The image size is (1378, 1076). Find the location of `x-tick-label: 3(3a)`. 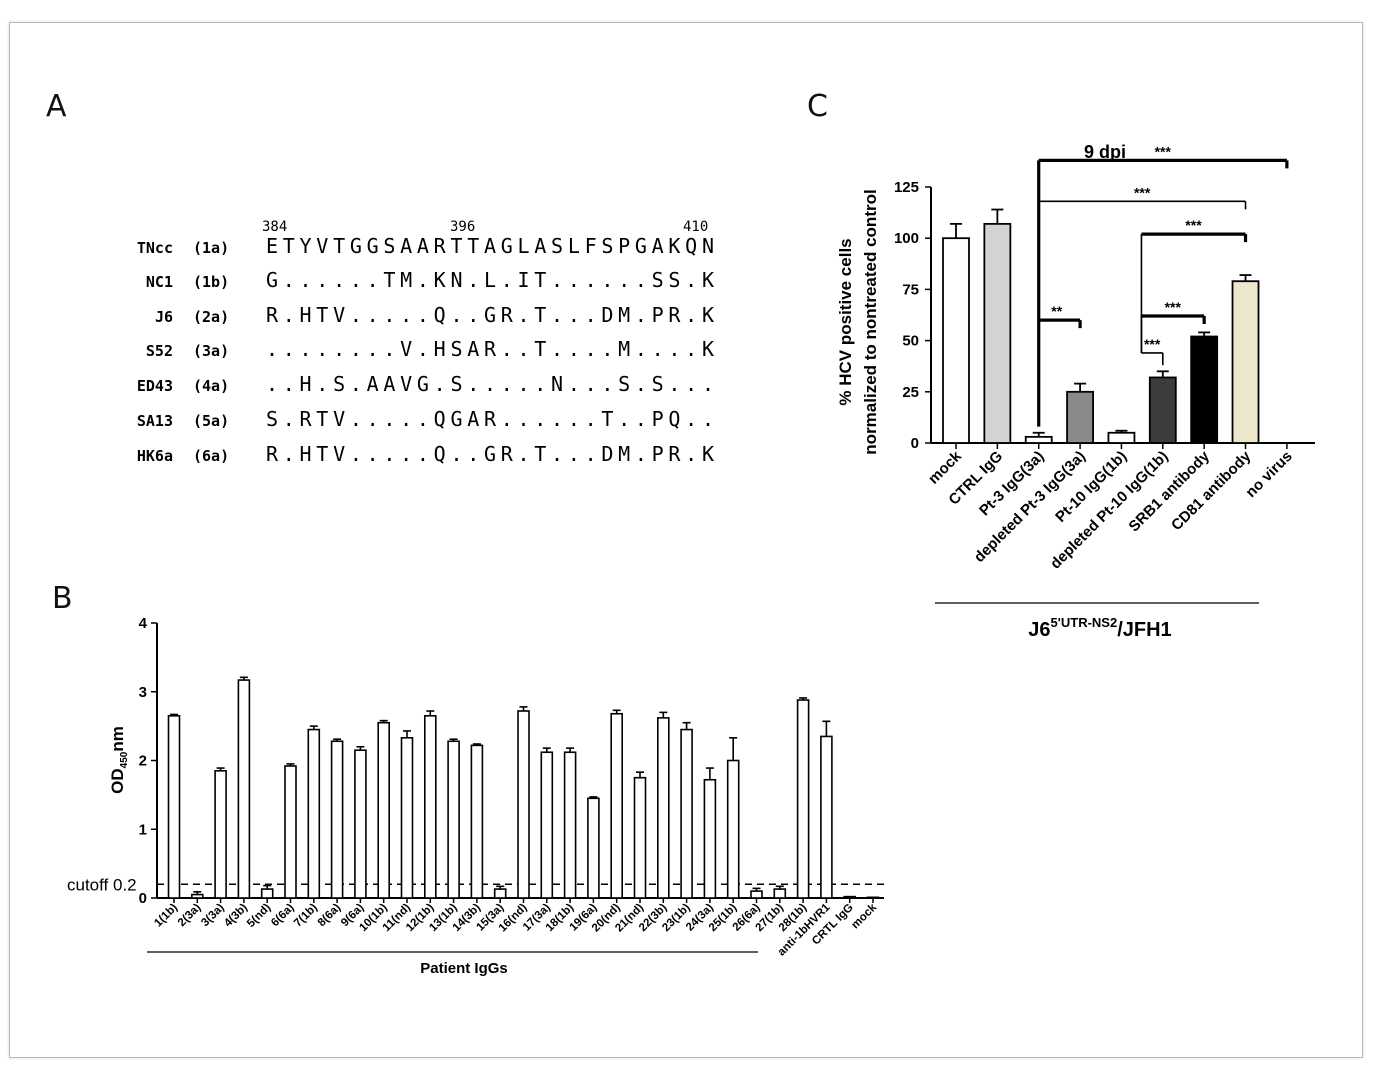

x-tick-label: 3(3a) is located at coordinates (213, 916).